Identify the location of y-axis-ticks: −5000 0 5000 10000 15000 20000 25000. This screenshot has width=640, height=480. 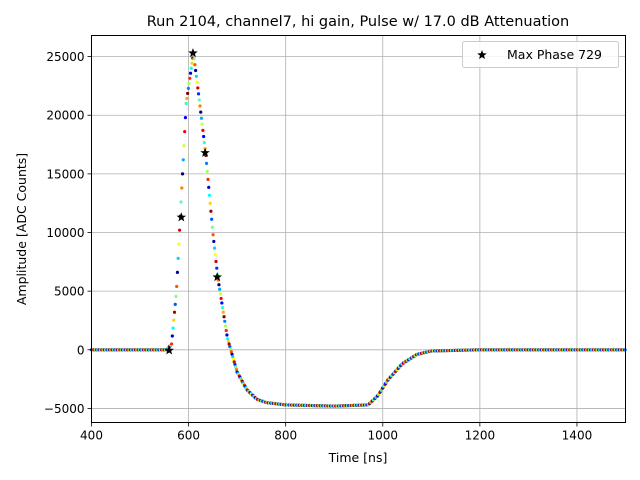
(68, 233).